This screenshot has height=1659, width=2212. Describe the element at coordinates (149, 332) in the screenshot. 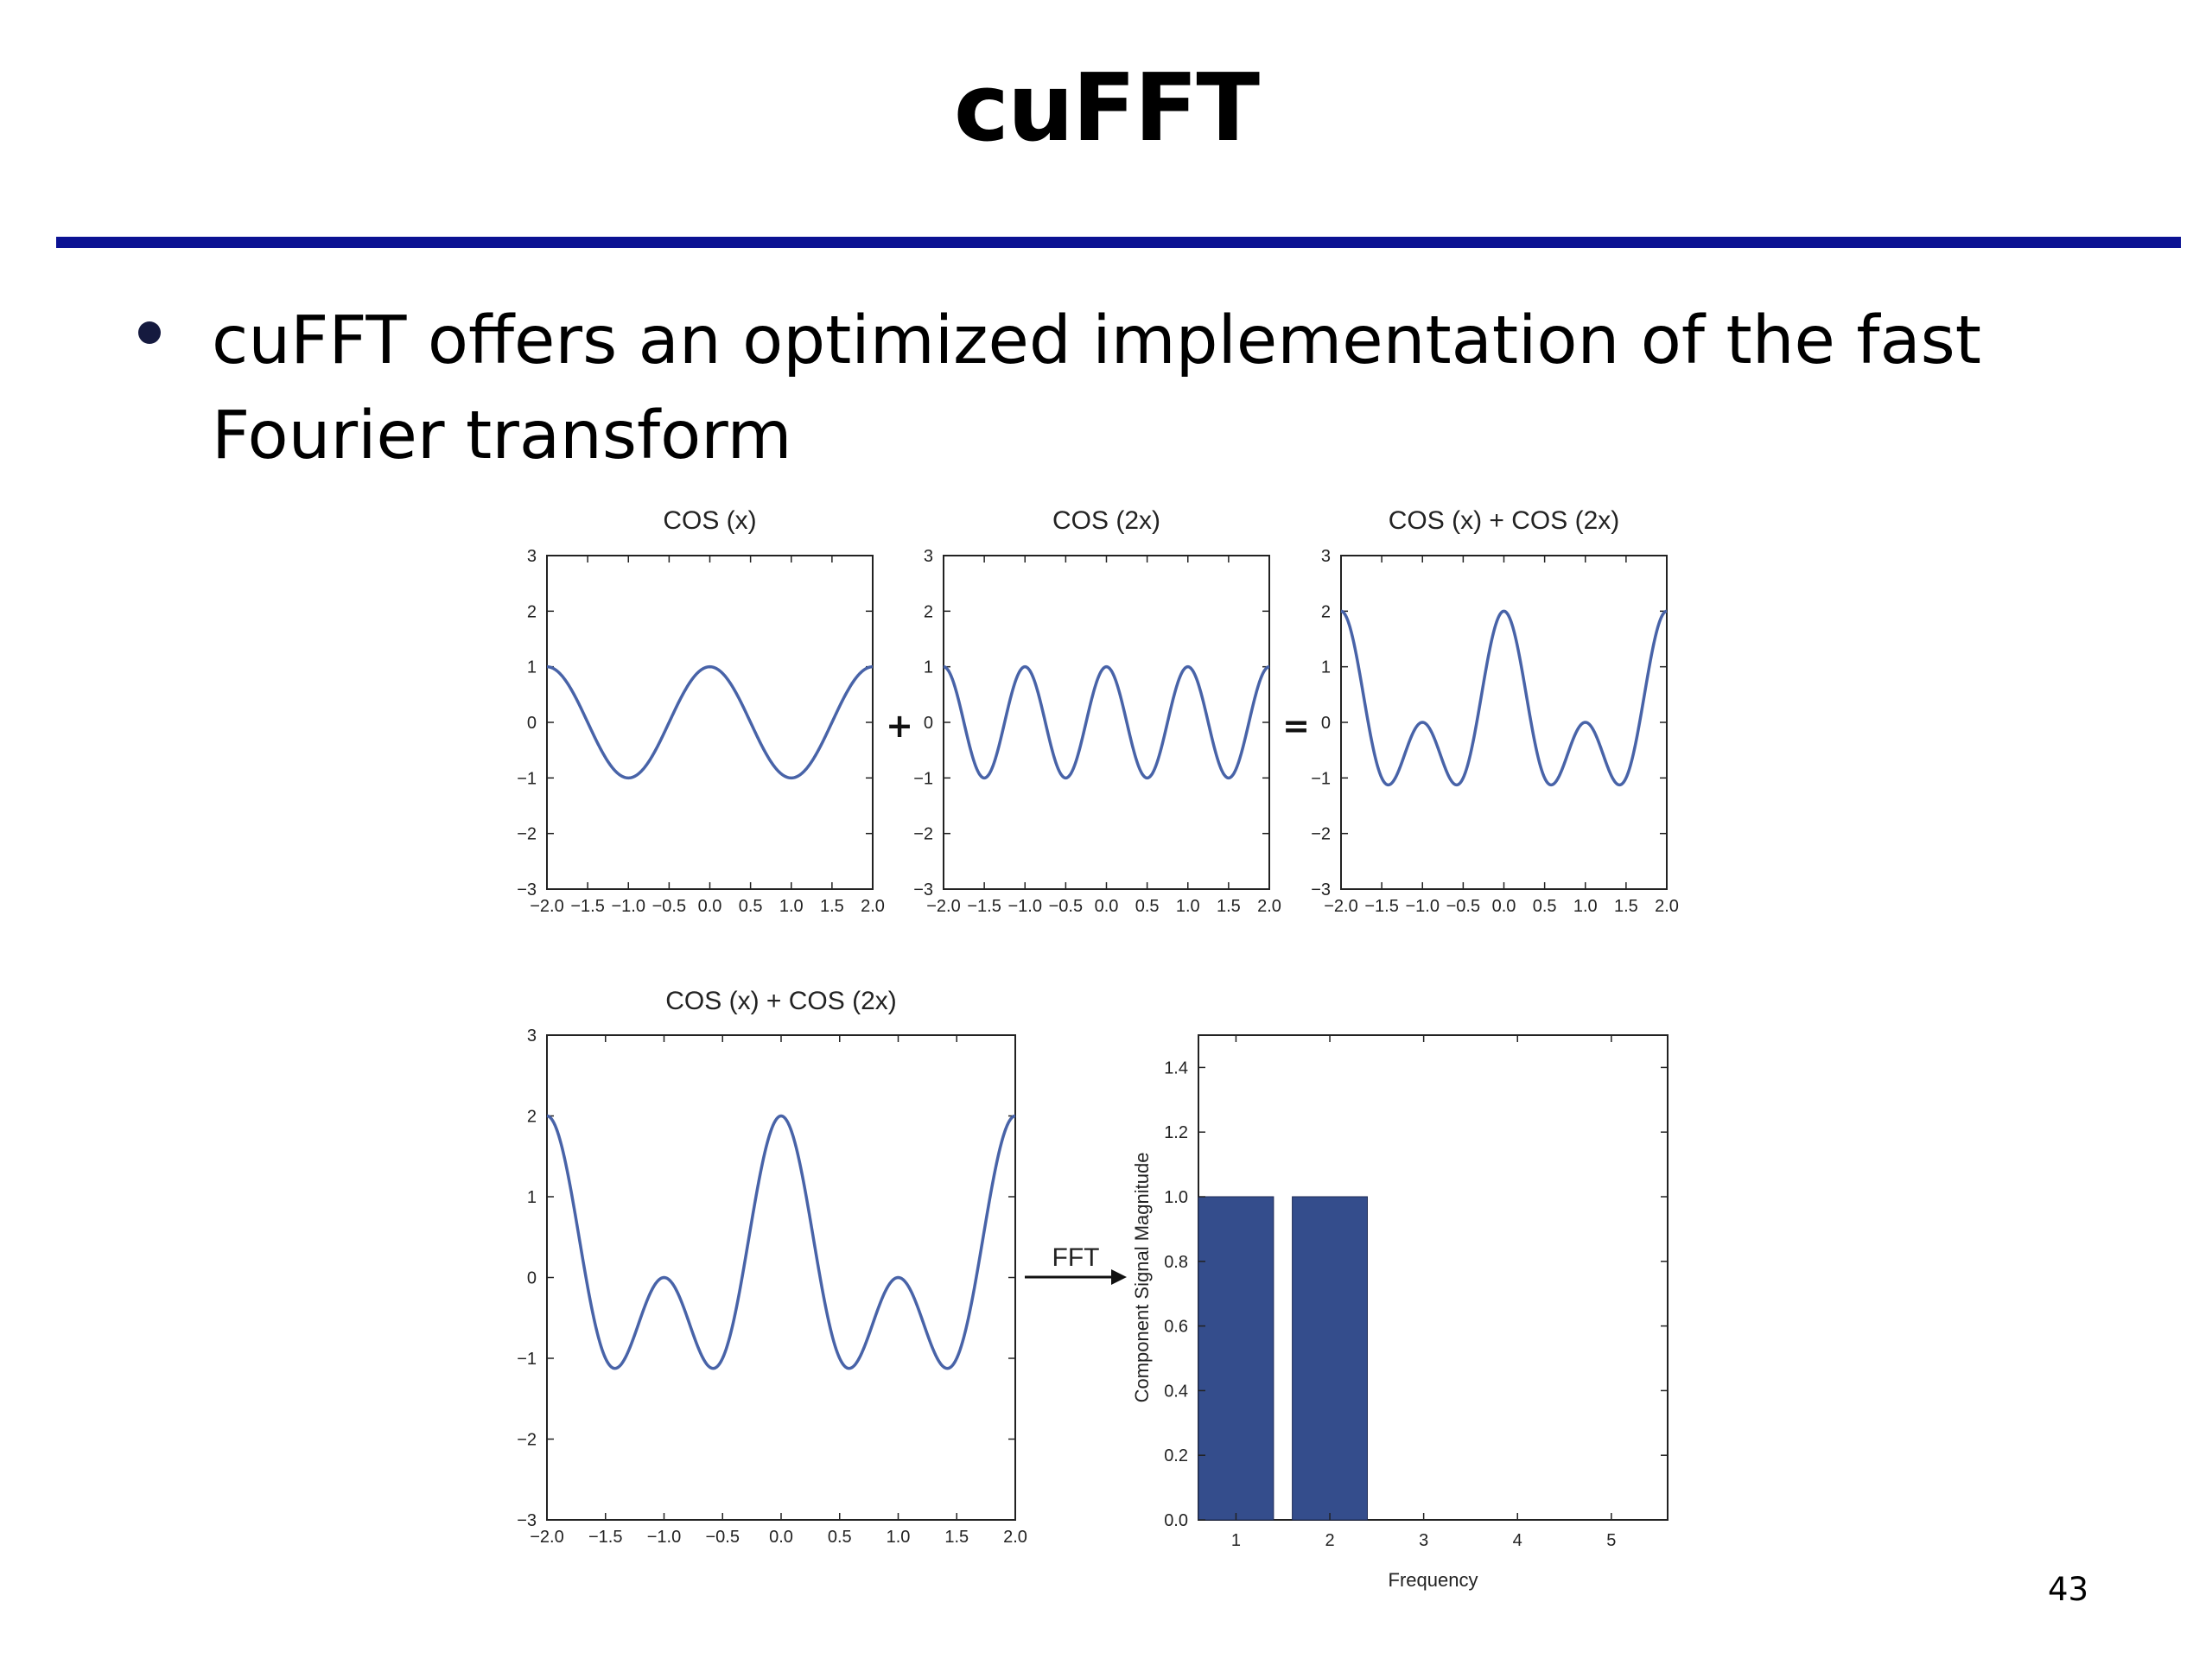

I see `bullet-point-icon` at that location.